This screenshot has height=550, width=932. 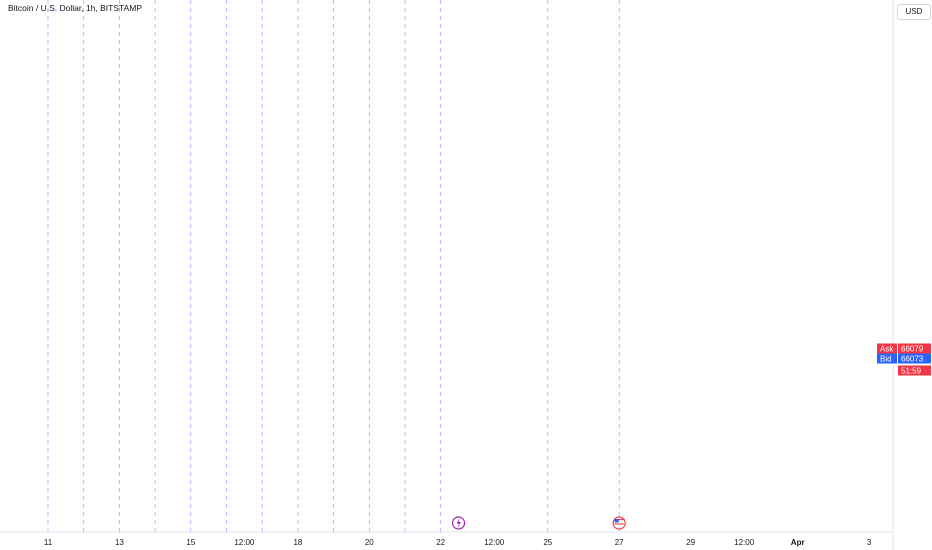 I want to click on price-tag: Bid 66073, so click(x=904, y=358).